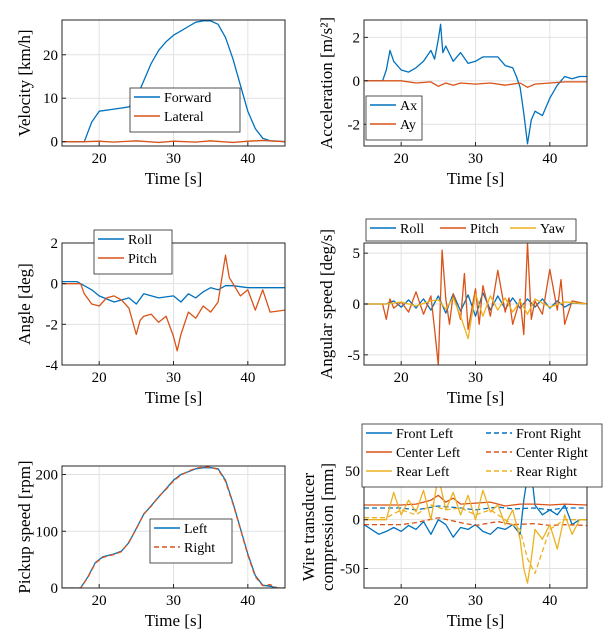 The image size is (605, 641). I want to click on legend: Left Right, so click(191, 541).